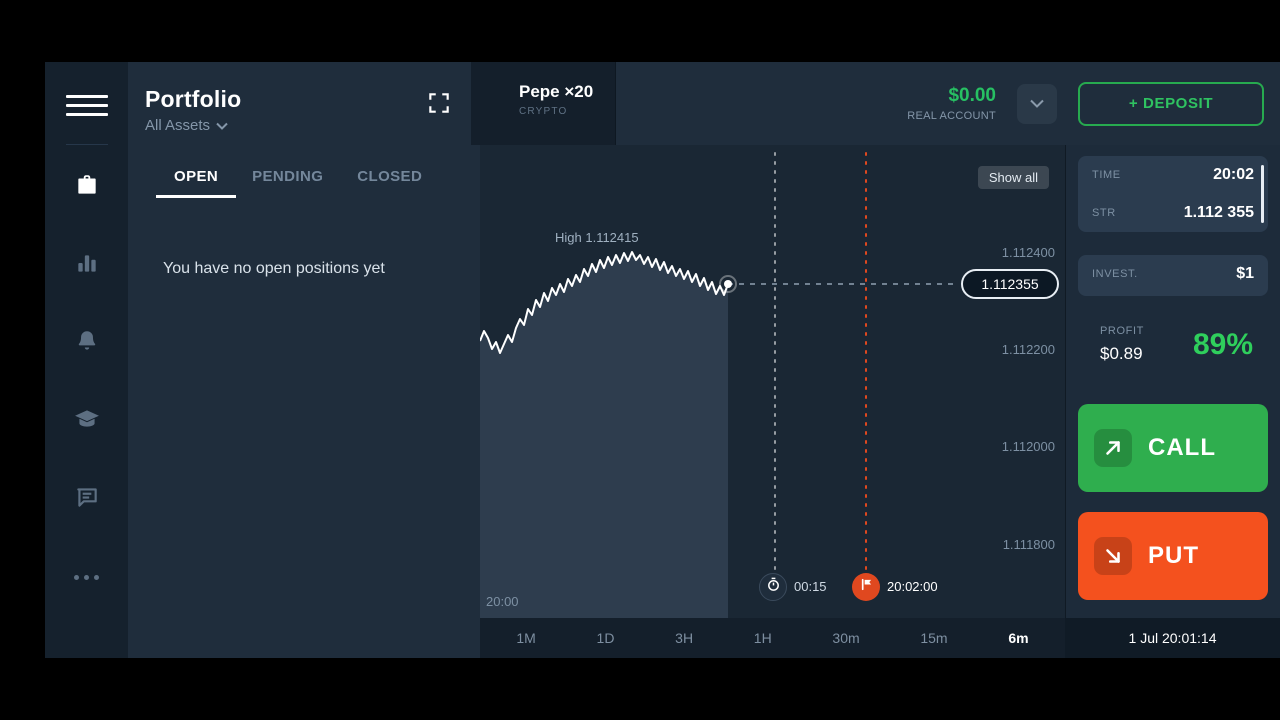 The width and height of the screenshot is (1280, 720). I want to click on bar-chart-icon, so click(87, 265).